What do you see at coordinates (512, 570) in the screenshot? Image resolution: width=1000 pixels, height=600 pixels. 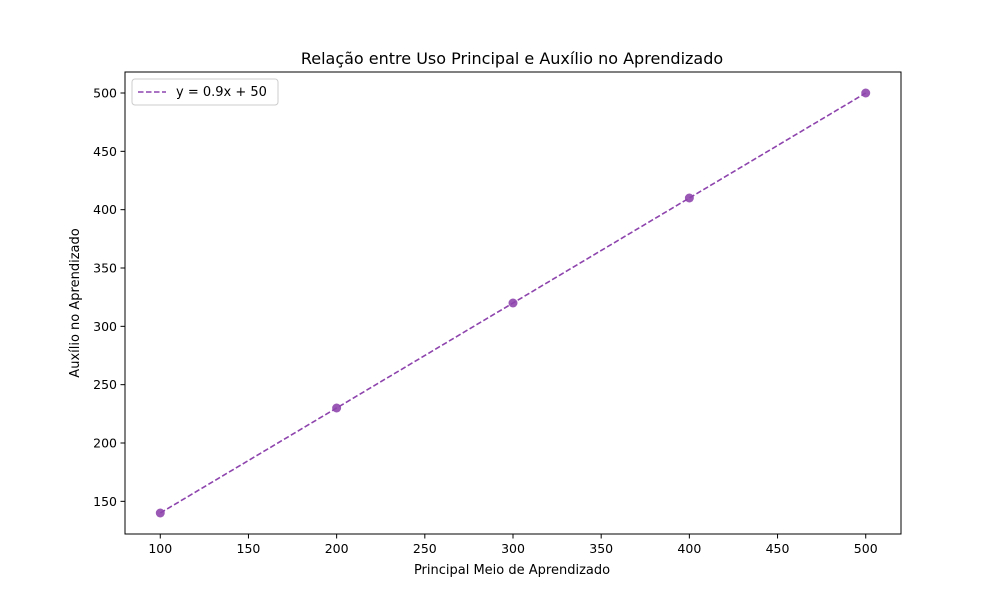 I see `x-axis-label: Principal Meio de Aprendizado` at bounding box center [512, 570].